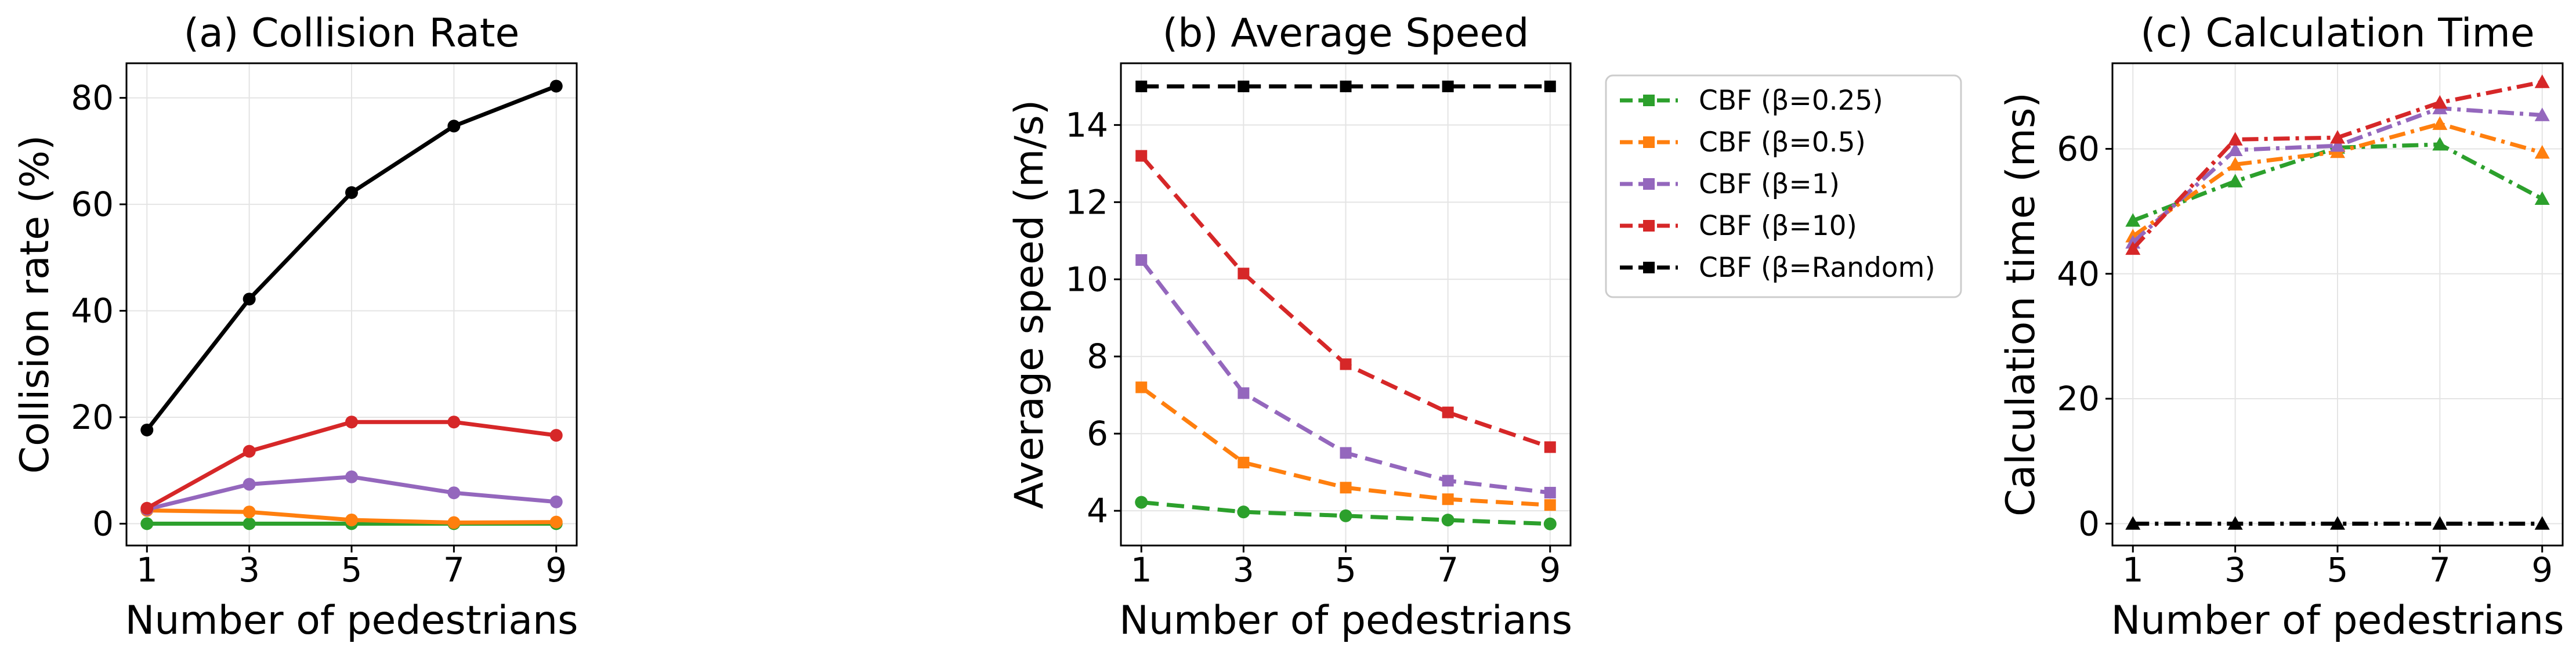  I want to click on y-tick-label: 80, so click(92, 98).